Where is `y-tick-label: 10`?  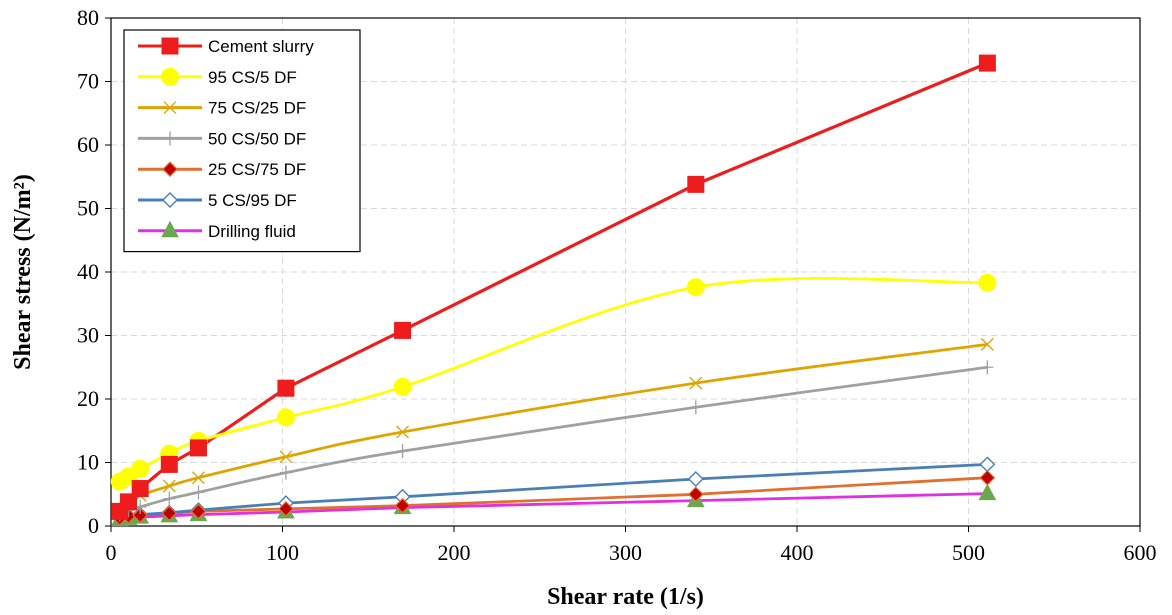
y-tick-label: 10 is located at coordinates (88, 462).